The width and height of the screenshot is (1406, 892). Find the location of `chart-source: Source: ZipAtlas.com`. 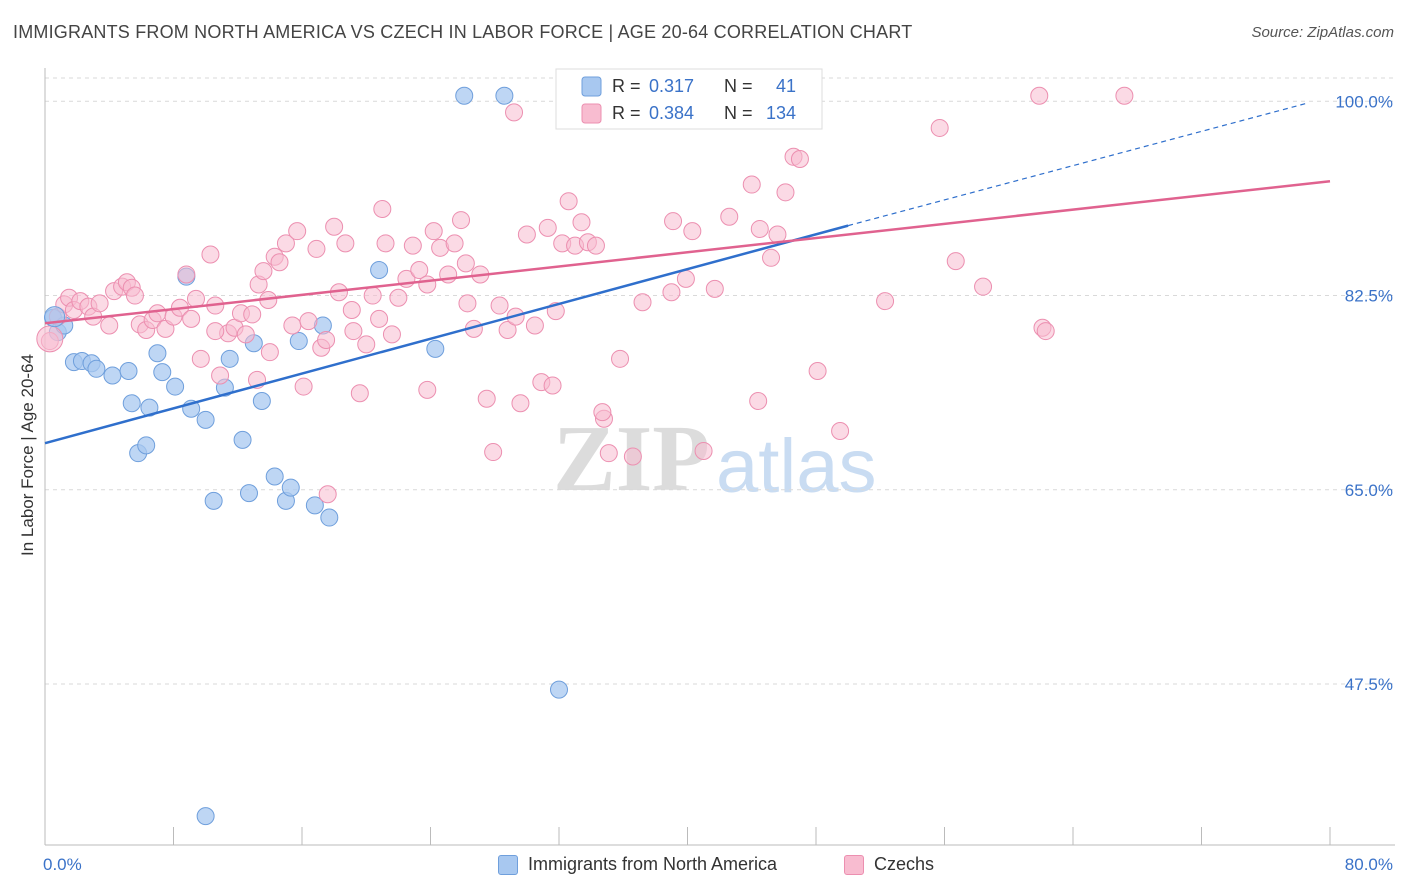

chart-source: Source: ZipAtlas.com is located at coordinates (1322, 32).